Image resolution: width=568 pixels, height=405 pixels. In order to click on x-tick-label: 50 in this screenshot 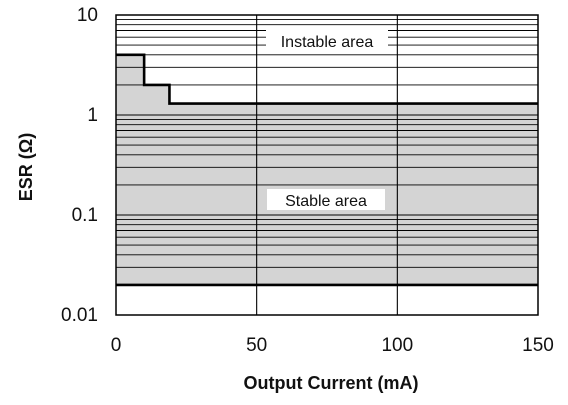, I will do `click(256, 345)`.